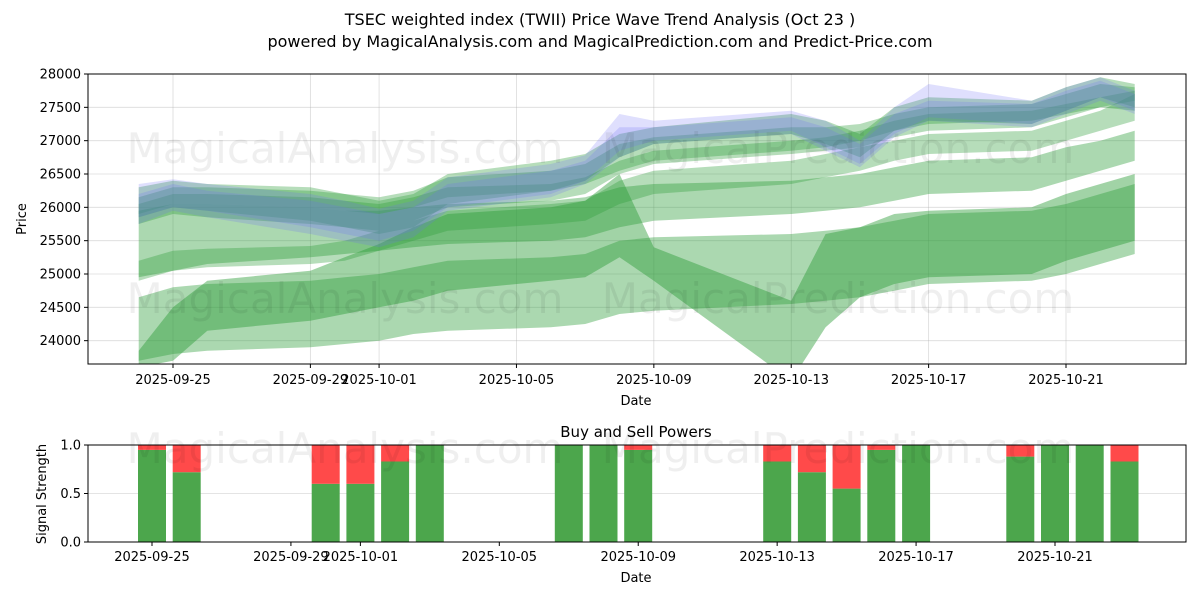 Image resolution: width=1200 pixels, height=604 pixels. Describe the element at coordinates (345, 148) in the screenshot. I see `watermark-analysis-top: MagicalAnalysis.com` at that location.